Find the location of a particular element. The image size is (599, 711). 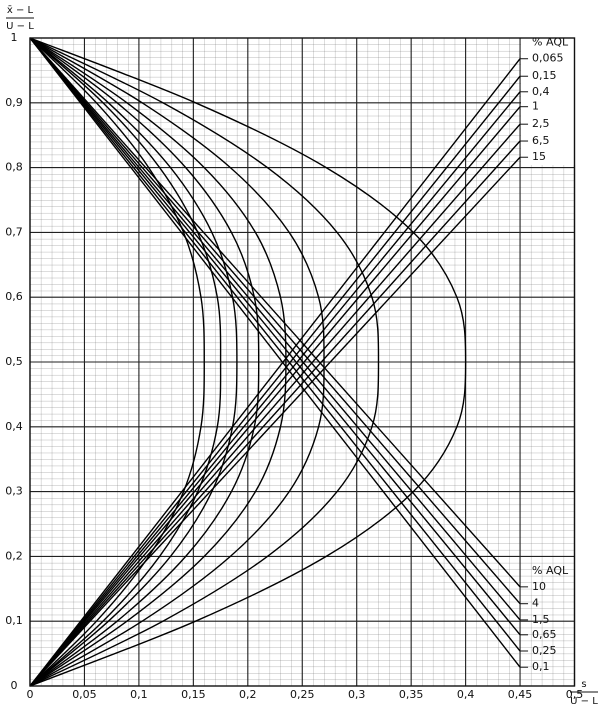

y-tick-label: 0,2 is located at coordinates (14, 555).